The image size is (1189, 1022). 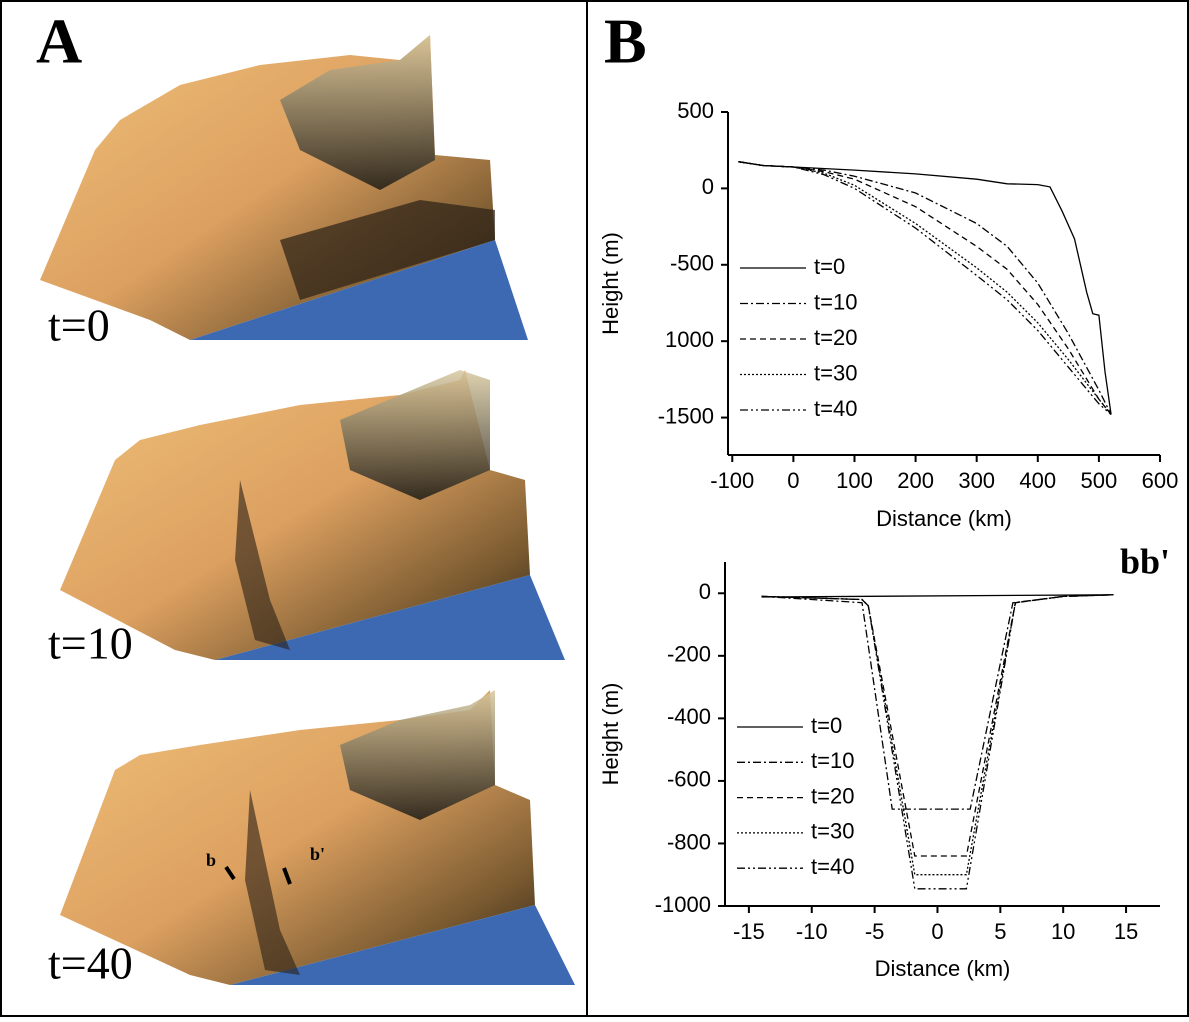 I want to click on y-tick-label: -400, so click(x=689, y=716).